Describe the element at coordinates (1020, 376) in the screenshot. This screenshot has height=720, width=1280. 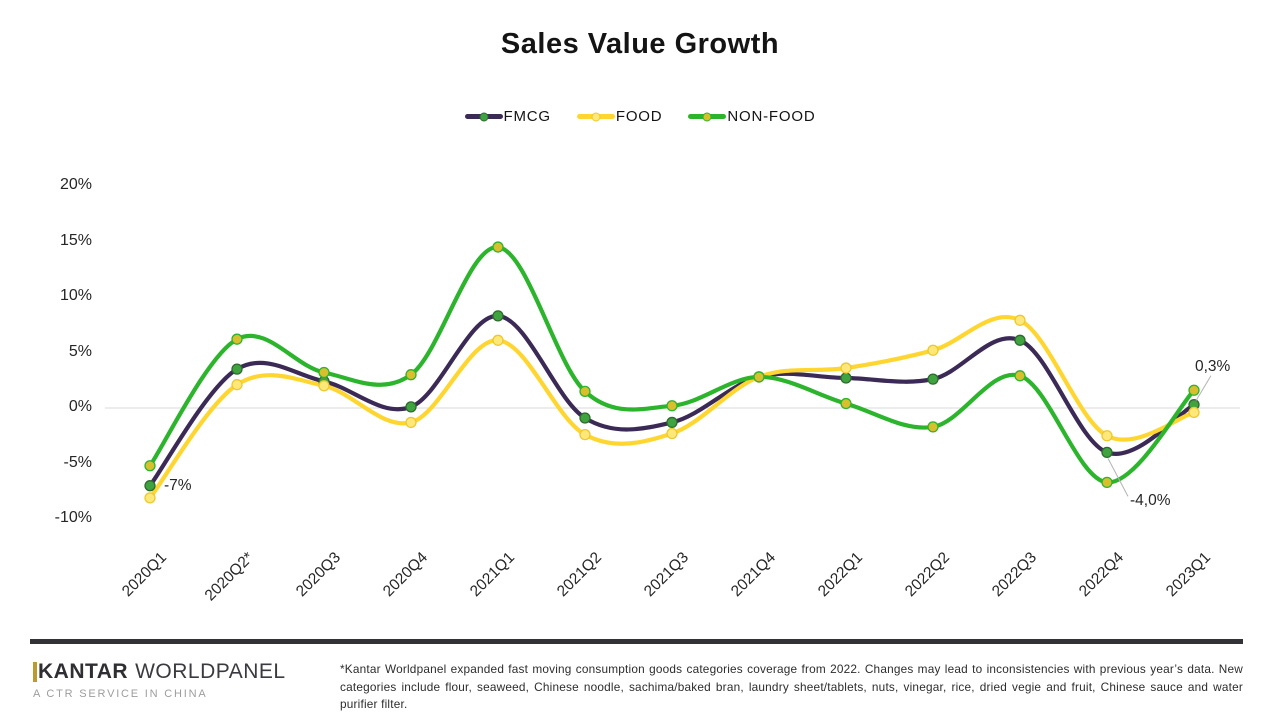
I see `data-point-non-food-2022Q3` at that location.